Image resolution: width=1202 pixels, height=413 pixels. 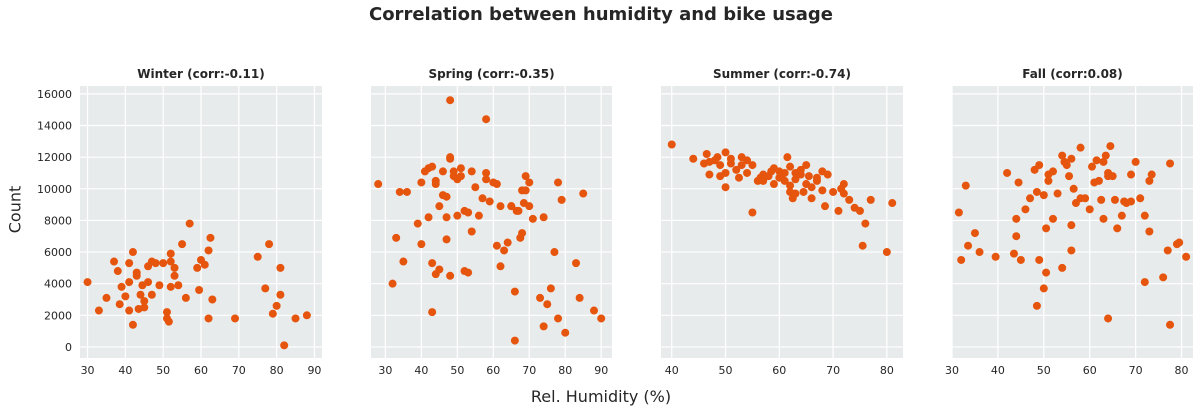 What do you see at coordinates (601, 396) in the screenshot?
I see `x-axis-label: Rel. Humidity (%)` at bounding box center [601, 396].